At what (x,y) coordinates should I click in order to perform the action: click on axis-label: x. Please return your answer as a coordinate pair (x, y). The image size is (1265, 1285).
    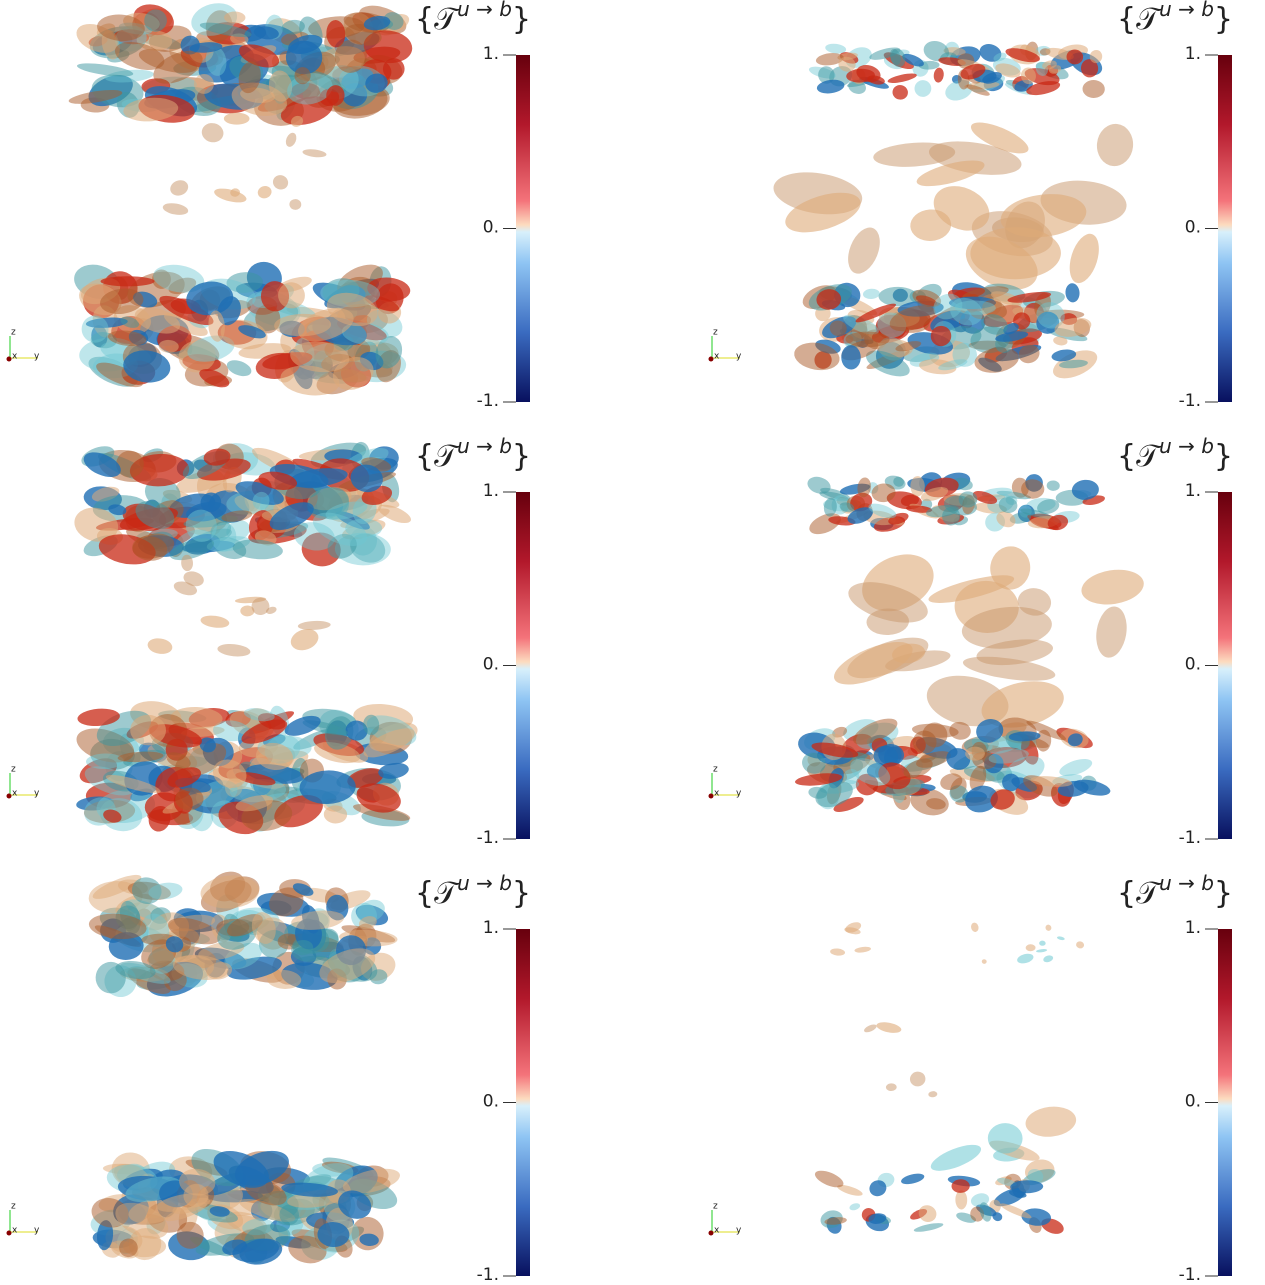
    Looking at the image, I should click on (15, 357).